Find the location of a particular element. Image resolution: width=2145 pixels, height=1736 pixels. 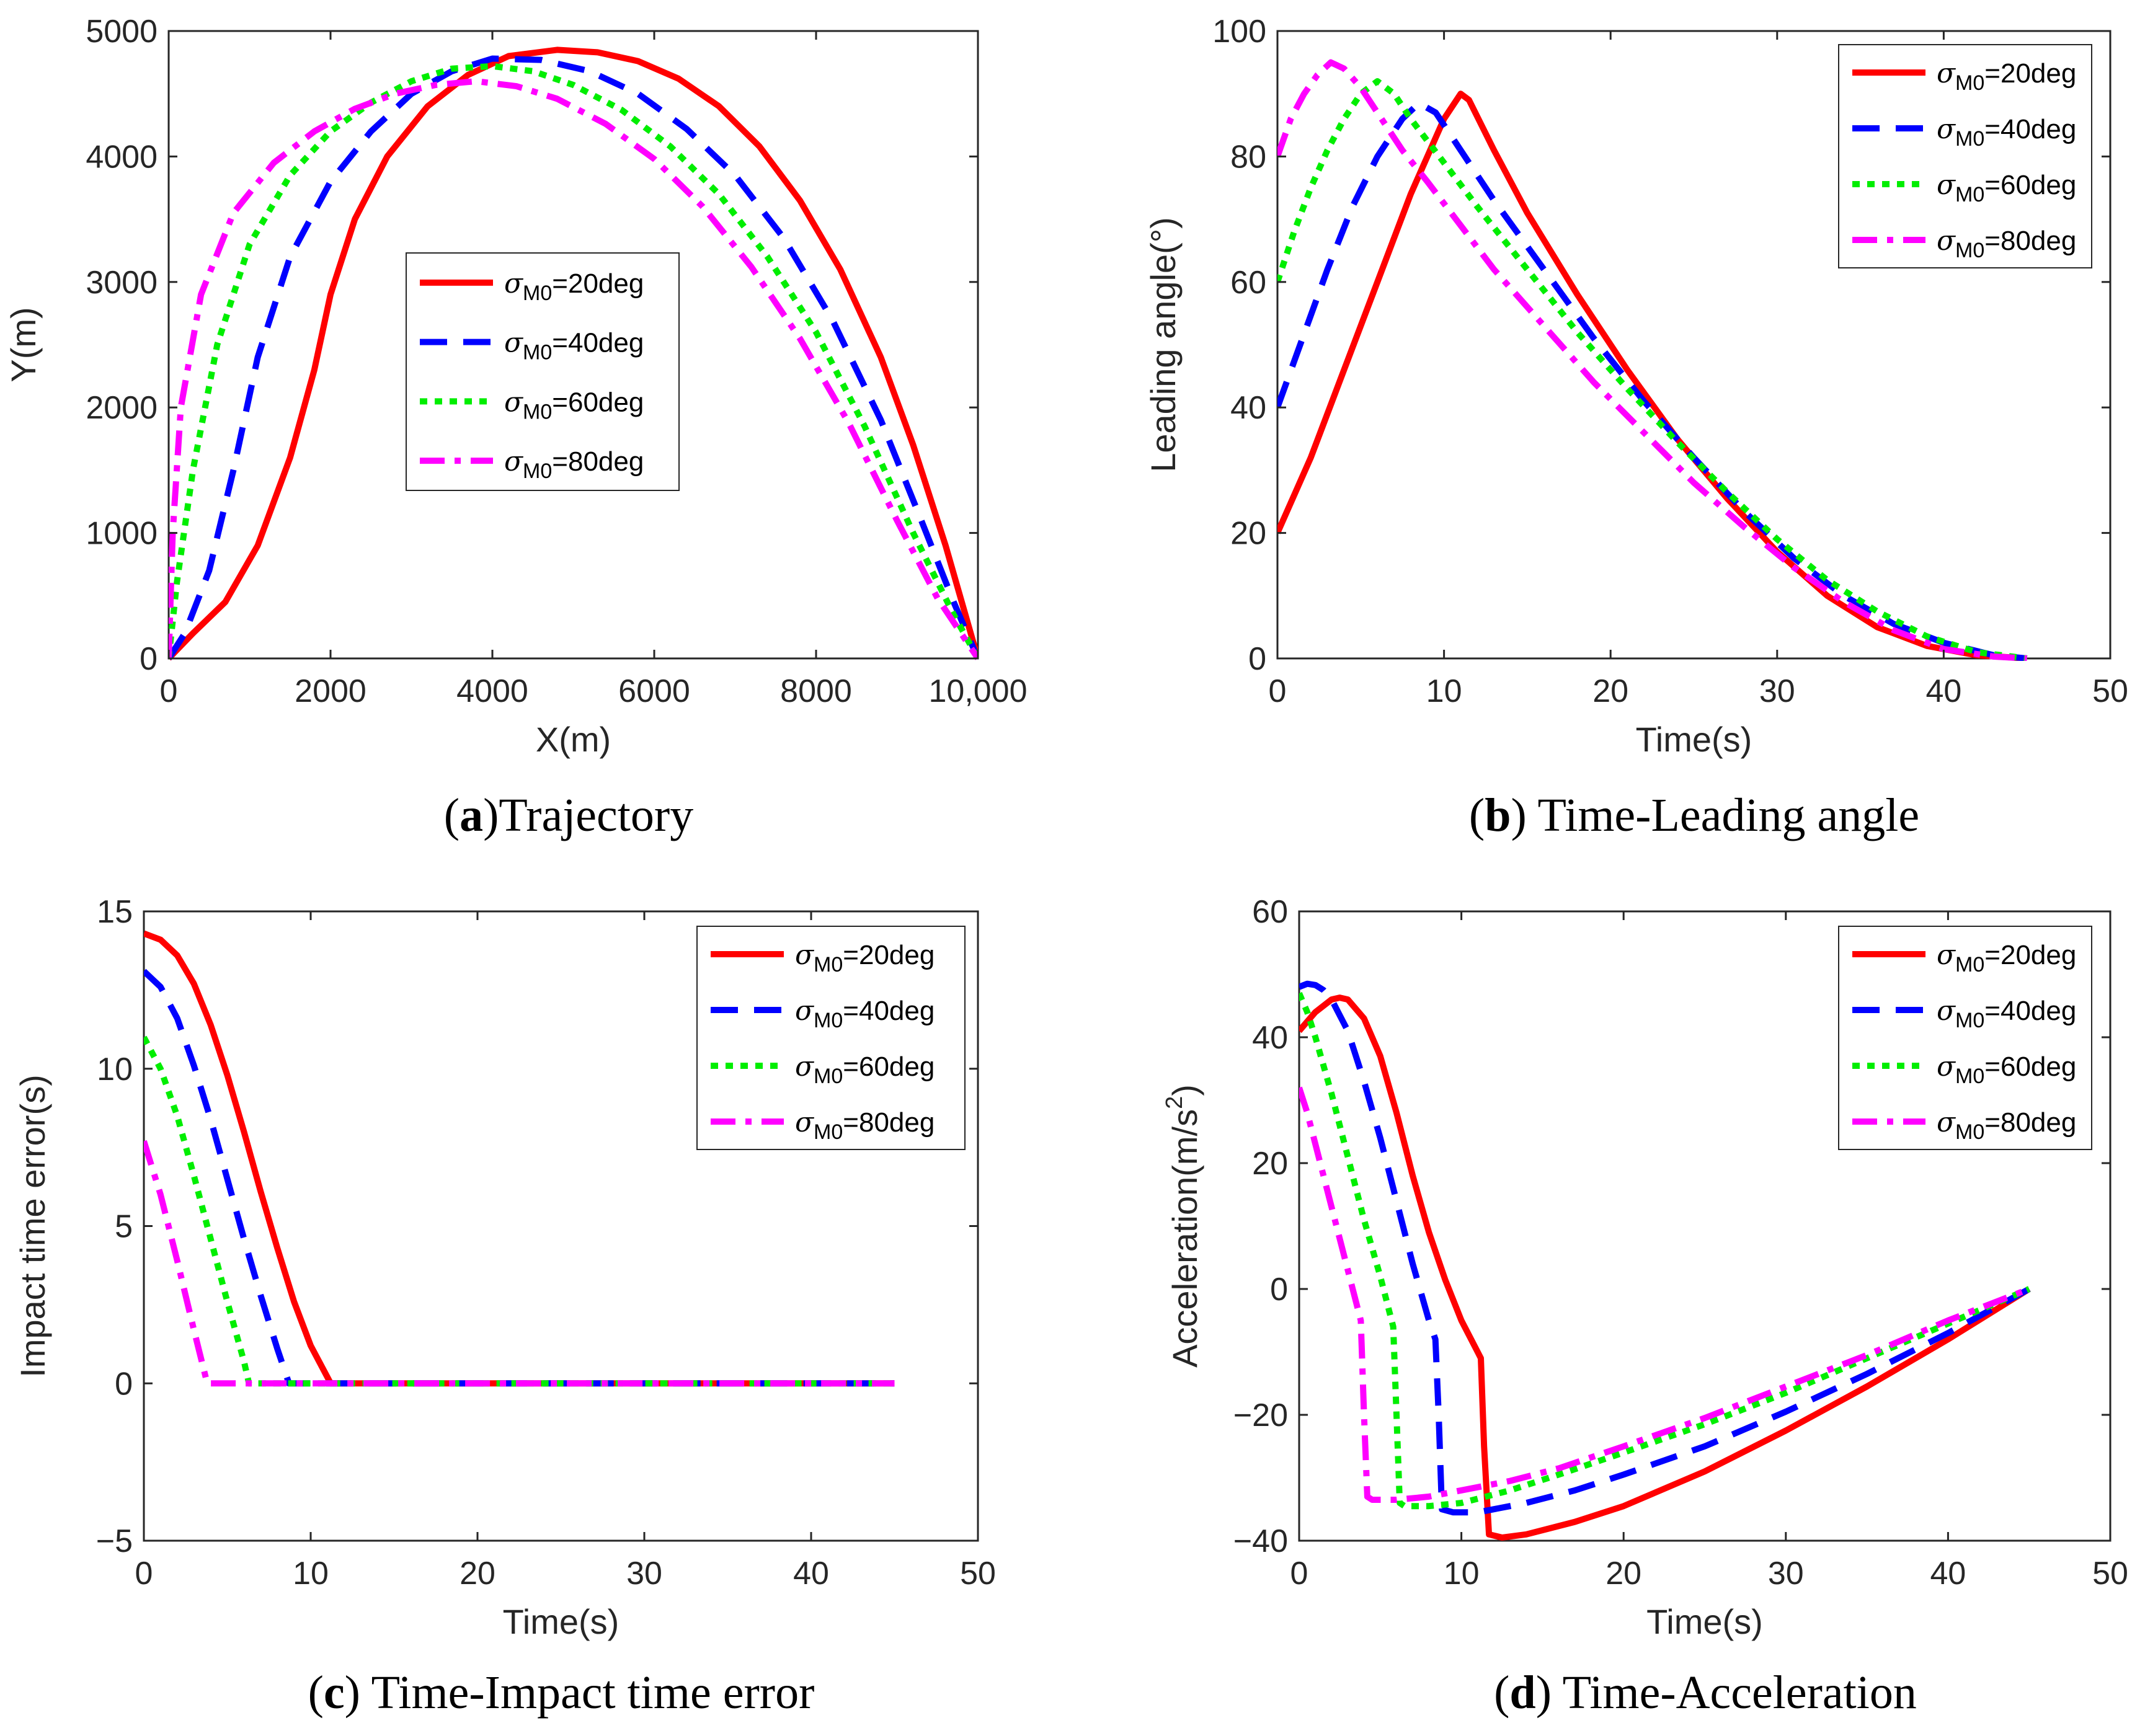

x-tick-label: 10 is located at coordinates (1462, 1574).